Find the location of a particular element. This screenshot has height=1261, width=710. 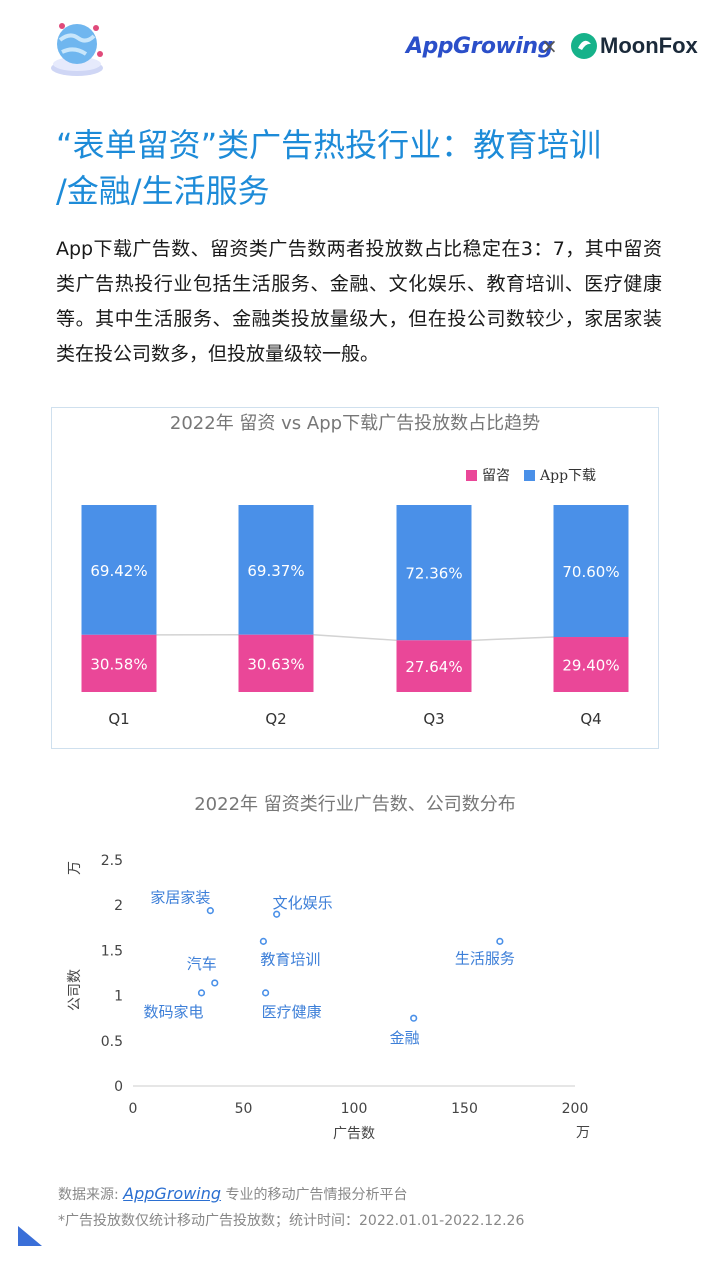

brand-appgrowing: AppGrowing is located at coordinates (479, 46).